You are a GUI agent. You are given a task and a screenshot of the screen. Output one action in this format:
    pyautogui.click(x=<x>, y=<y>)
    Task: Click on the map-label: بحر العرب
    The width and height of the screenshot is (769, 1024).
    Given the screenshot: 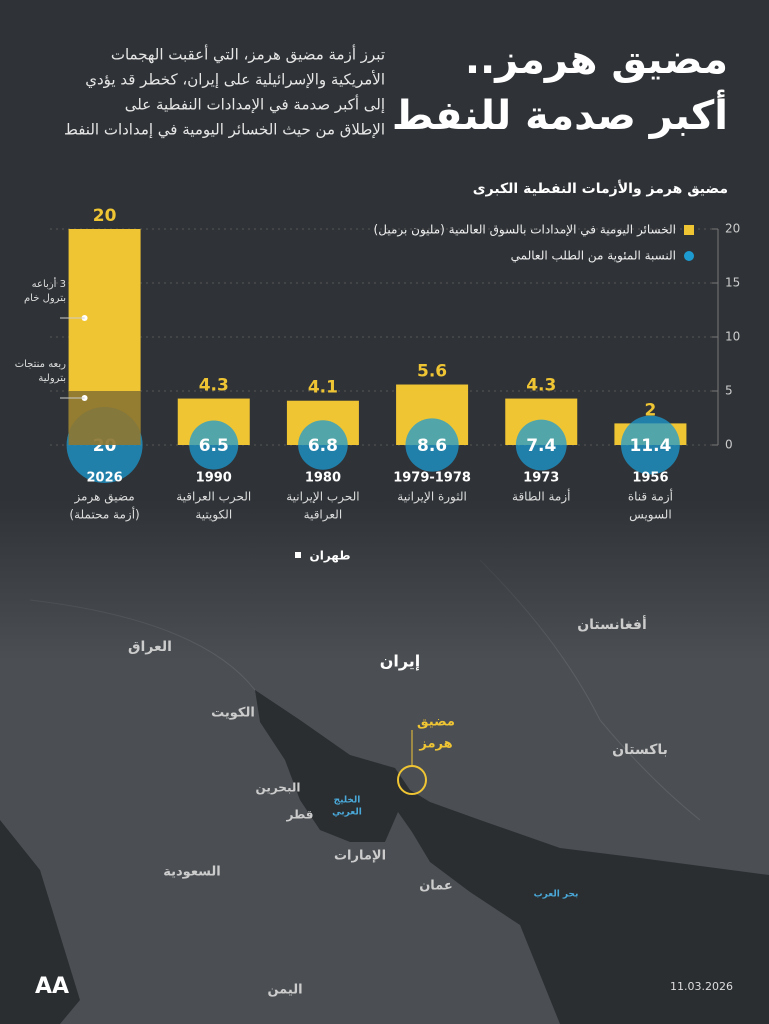 What is the action you would take?
    pyautogui.click(x=556, y=895)
    